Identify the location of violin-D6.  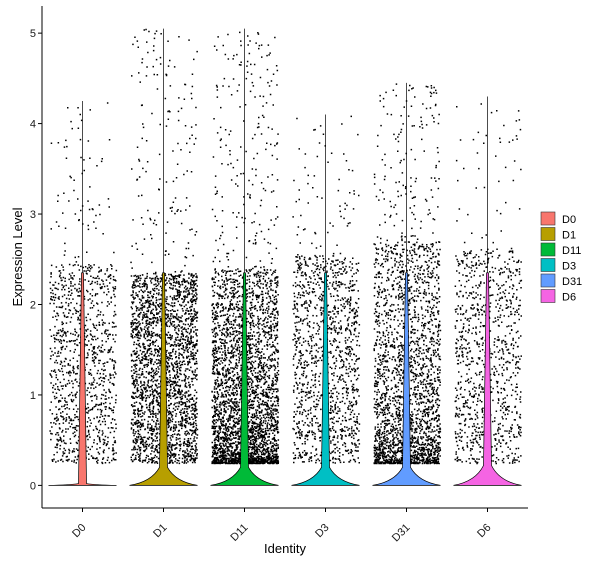
(487, 379).